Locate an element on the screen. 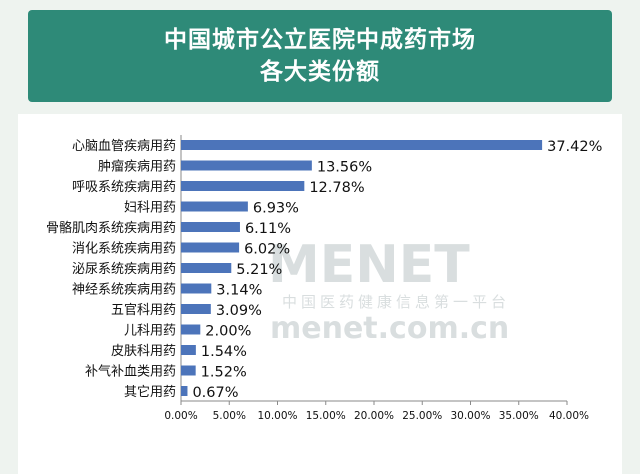 This screenshot has width=640, height=474. data-label: 3.14% is located at coordinates (239, 291).